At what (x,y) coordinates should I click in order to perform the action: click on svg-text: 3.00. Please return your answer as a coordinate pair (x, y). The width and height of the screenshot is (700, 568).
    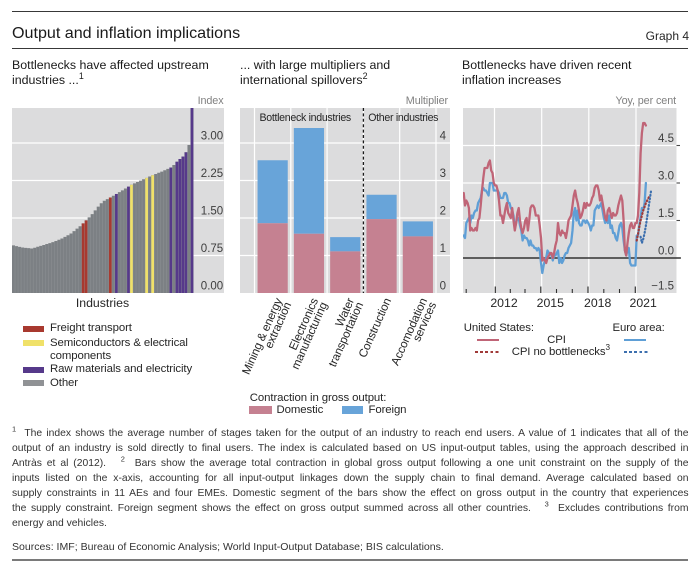
    Looking at the image, I should click on (212, 136).